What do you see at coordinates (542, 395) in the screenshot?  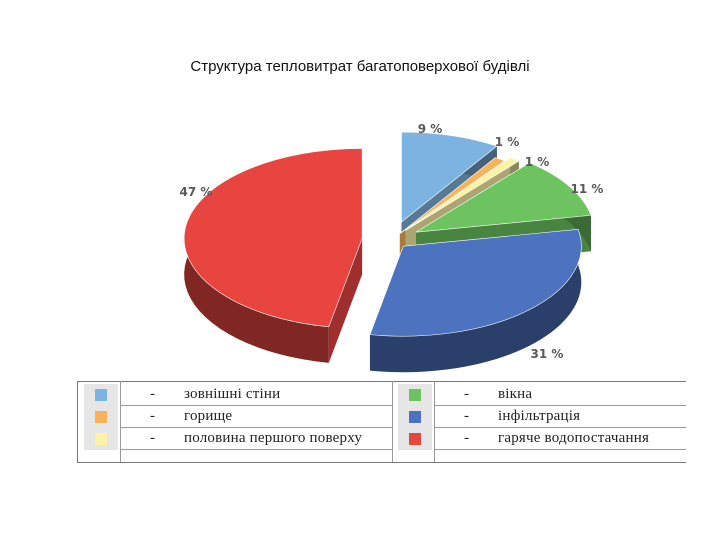 I see `legend-item: - вікна` at bounding box center [542, 395].